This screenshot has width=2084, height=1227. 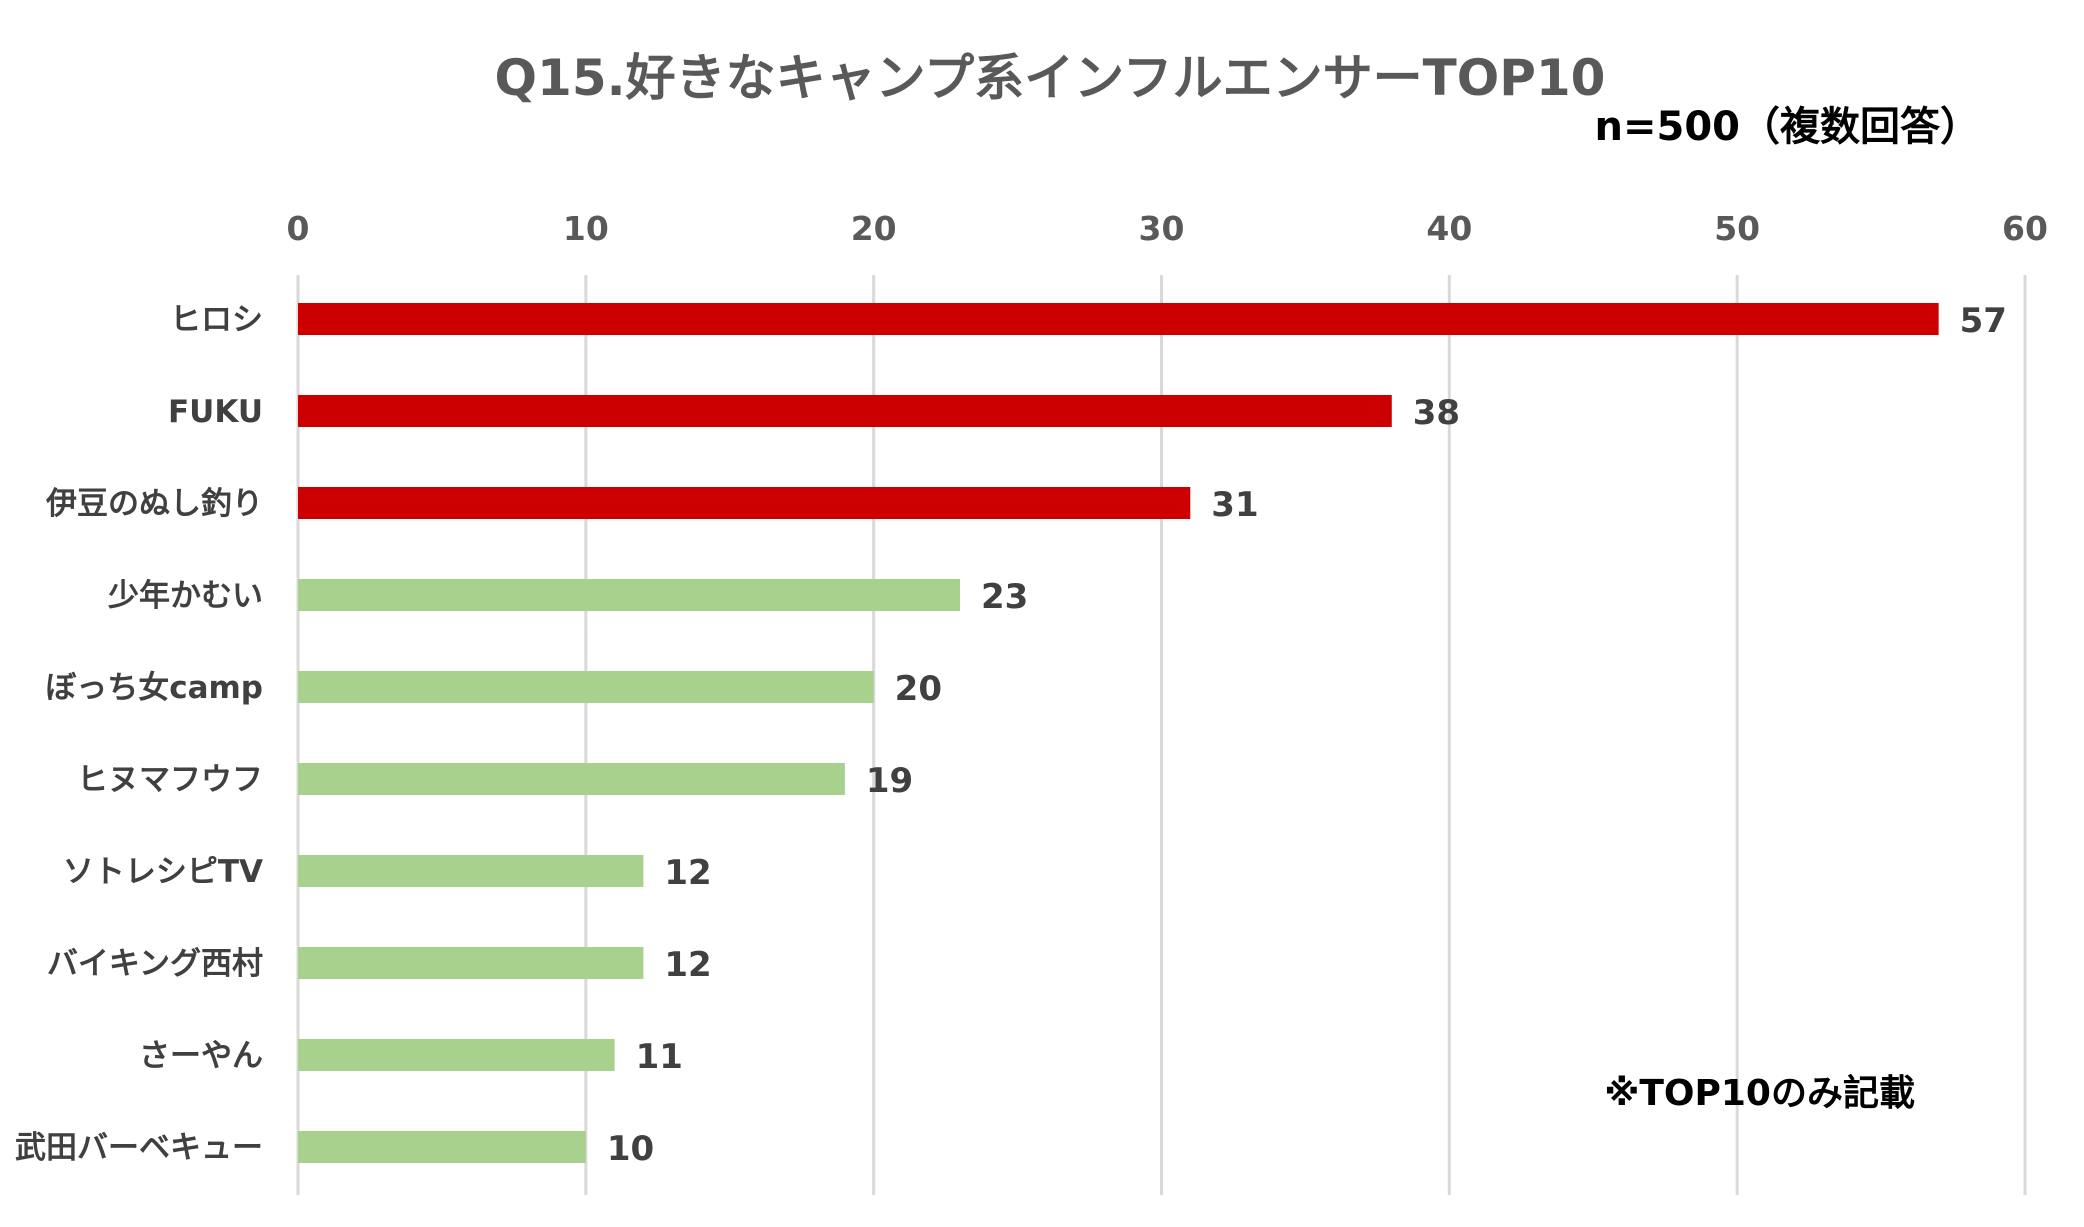 What do you see at coordinates (155, 964) in the screenshot?
I see `category-label: バイキング西村` at bounding box center [155, 964].